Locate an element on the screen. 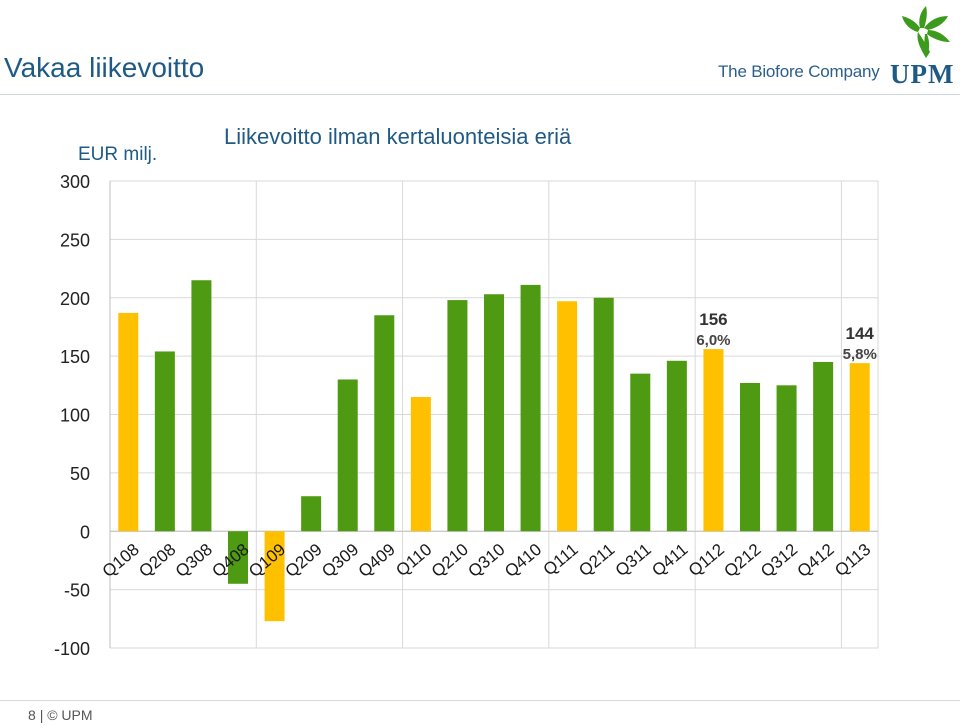 Image resolution: width=960 pixels, height=726 pixels. y-tick-label: 100 is located at coordinates (75, 416).